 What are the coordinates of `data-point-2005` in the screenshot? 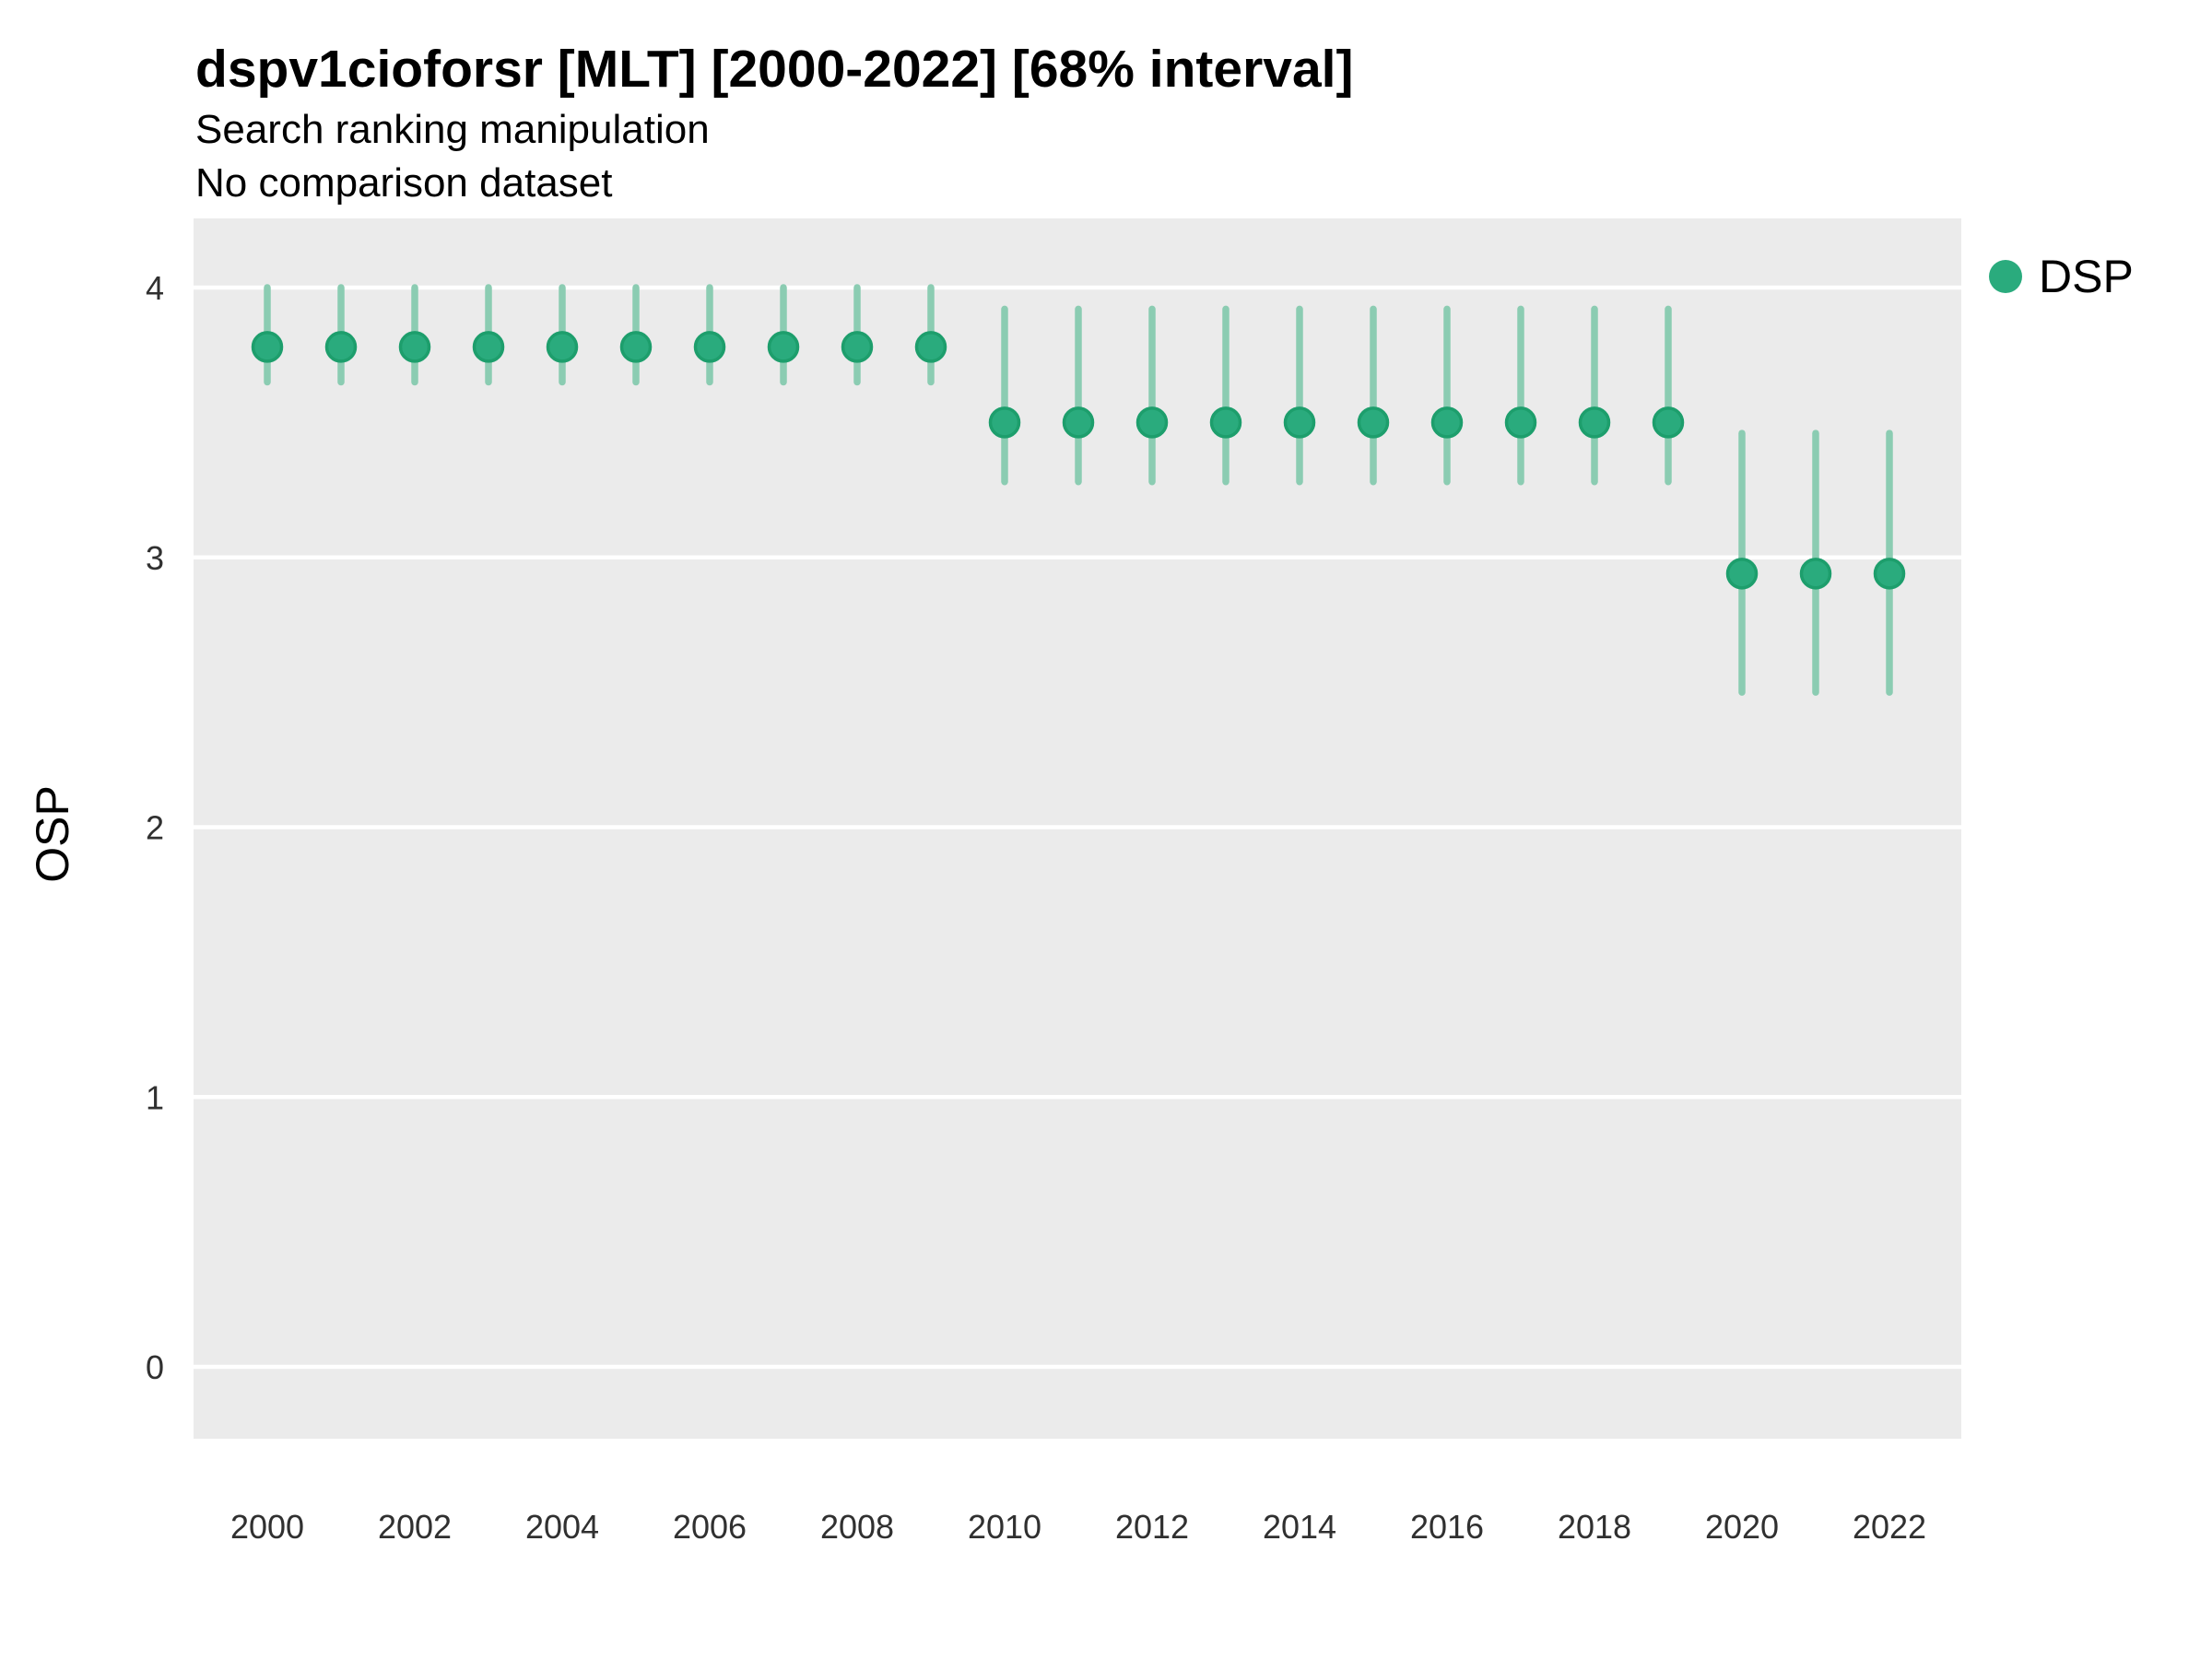 It's located at (636, 347).